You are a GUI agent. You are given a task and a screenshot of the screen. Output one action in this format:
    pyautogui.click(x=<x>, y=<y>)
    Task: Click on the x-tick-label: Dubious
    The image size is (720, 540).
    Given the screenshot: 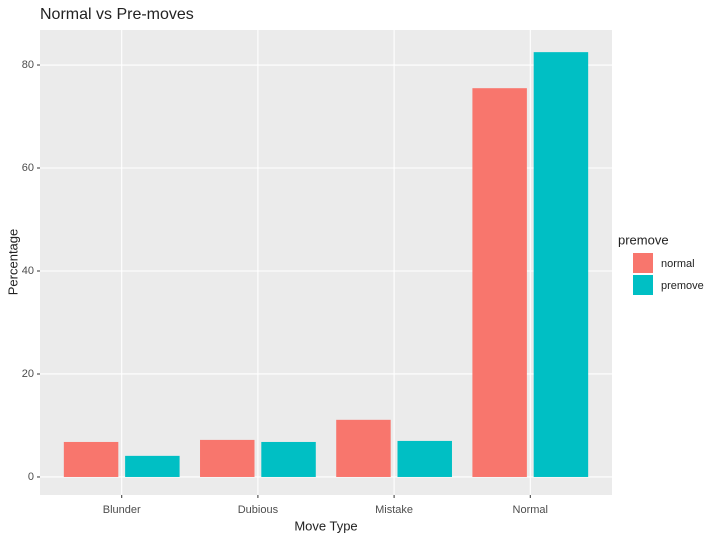 What is the action you would take?
    pyautogui.click(x=258, y=510)
    